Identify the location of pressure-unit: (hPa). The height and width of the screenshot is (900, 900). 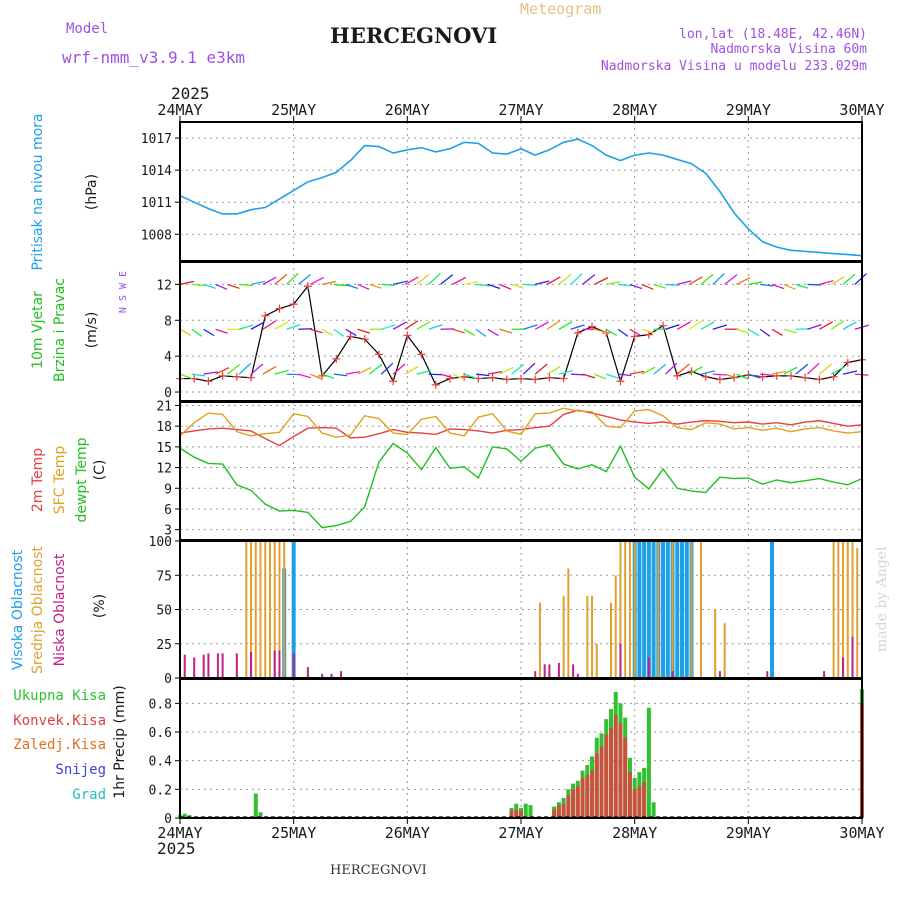
(92, 192).